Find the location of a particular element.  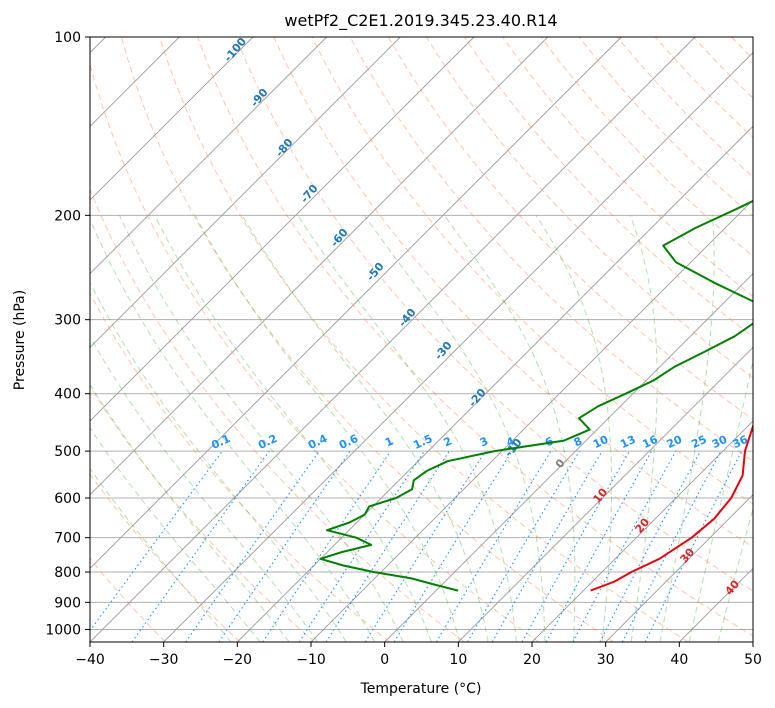

mixing-ratio-label: 16 is located at coordinates (650, 442).